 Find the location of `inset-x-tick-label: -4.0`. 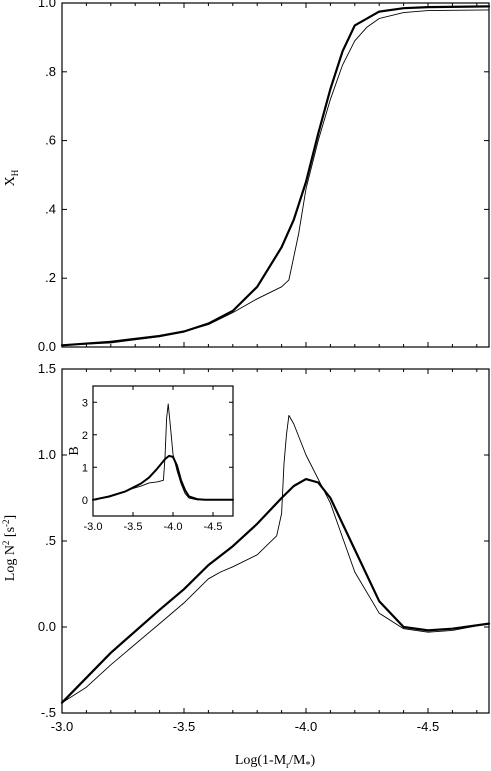

inset-x-tick-label: -4.0 is located at coordinates (173, 527).